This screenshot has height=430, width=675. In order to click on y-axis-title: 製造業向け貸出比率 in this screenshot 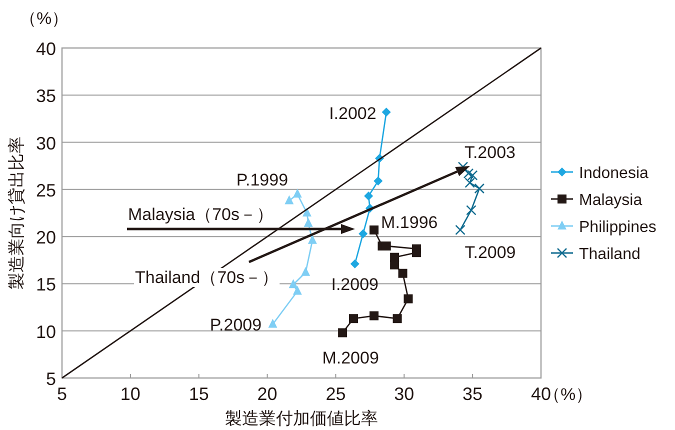, I will do `click(16, 213)`.